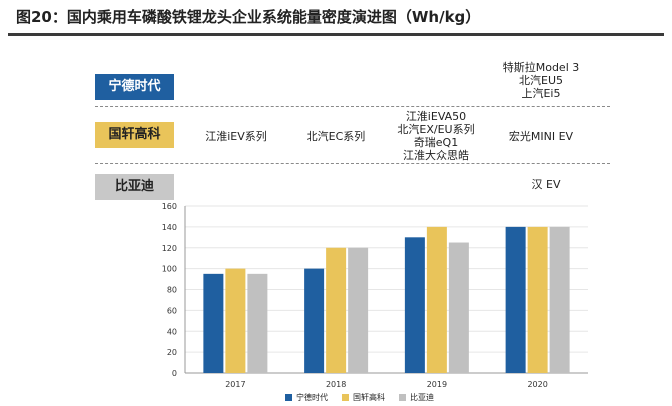 The height and width of the screenshot is (406, 672). Describe the element at coordinates (422, 397) in the screenshot. I see `legend-label: 比亚迪` at that location.